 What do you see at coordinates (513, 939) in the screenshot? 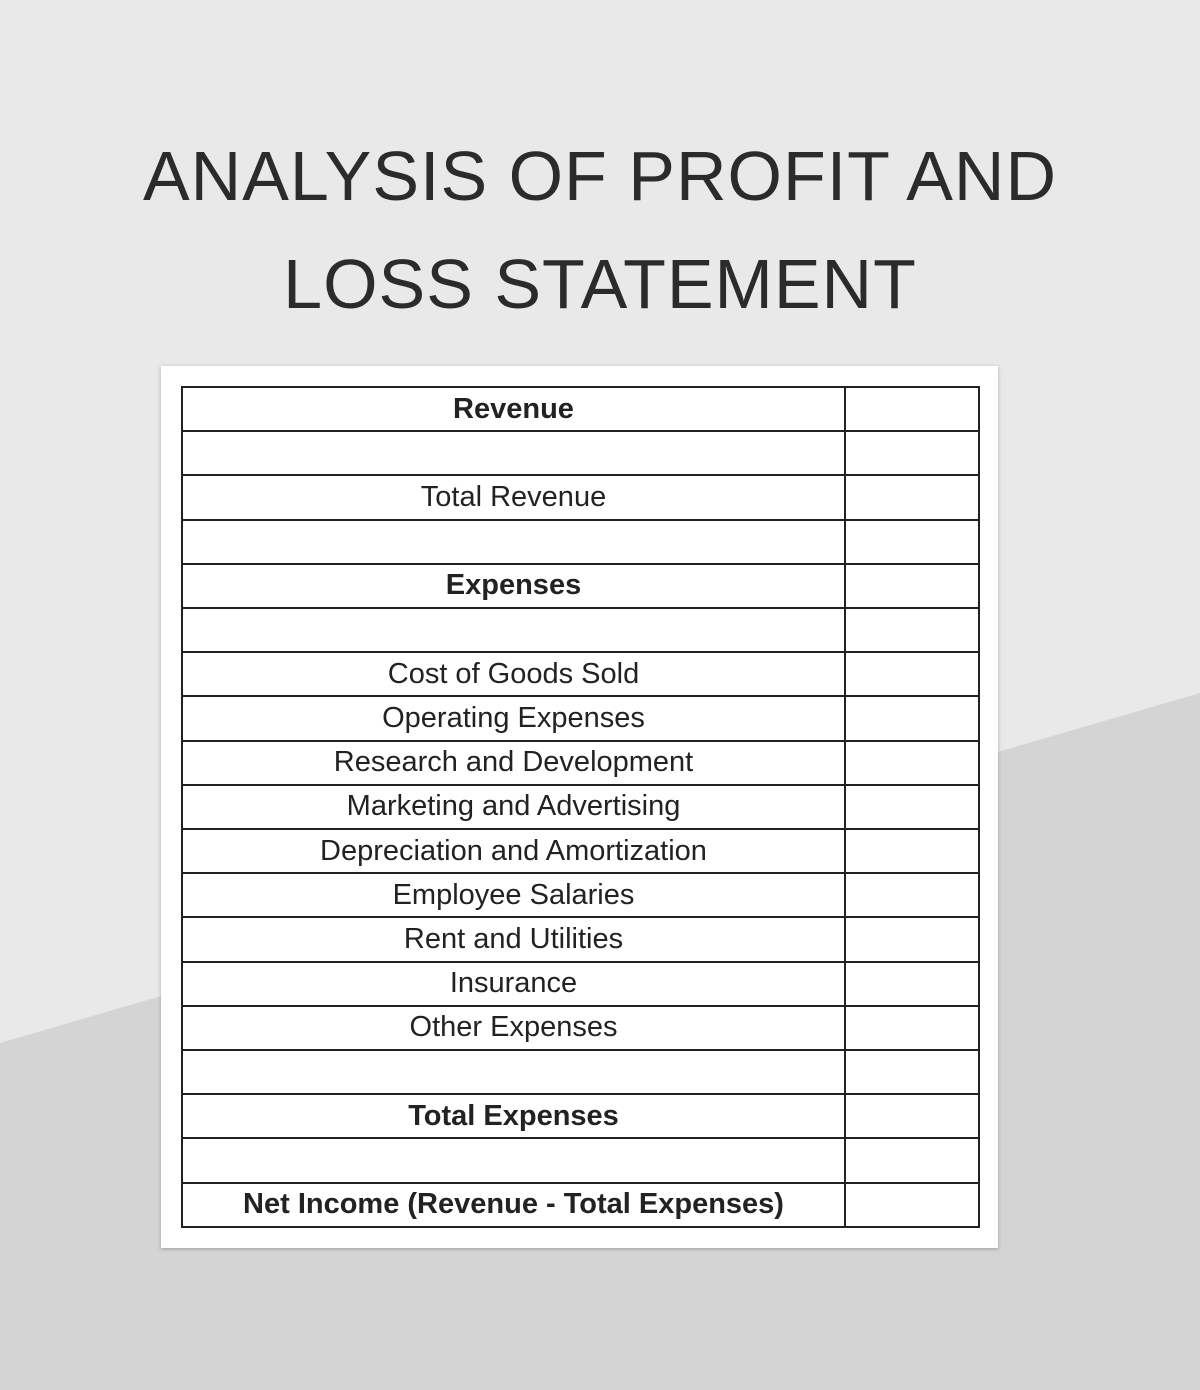
I see `row-label-cell: Rent and Utilities` at bounding box center [513, 939].